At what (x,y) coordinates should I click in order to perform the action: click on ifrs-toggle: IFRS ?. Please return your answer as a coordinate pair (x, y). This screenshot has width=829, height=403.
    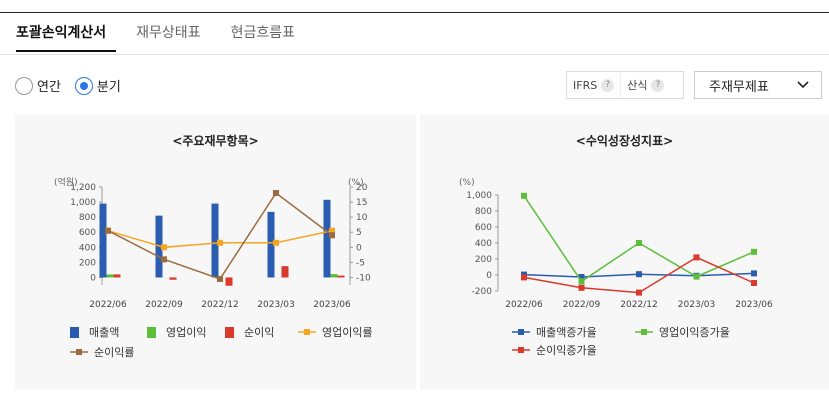
    Looking at the image, I should click on (593, 85).